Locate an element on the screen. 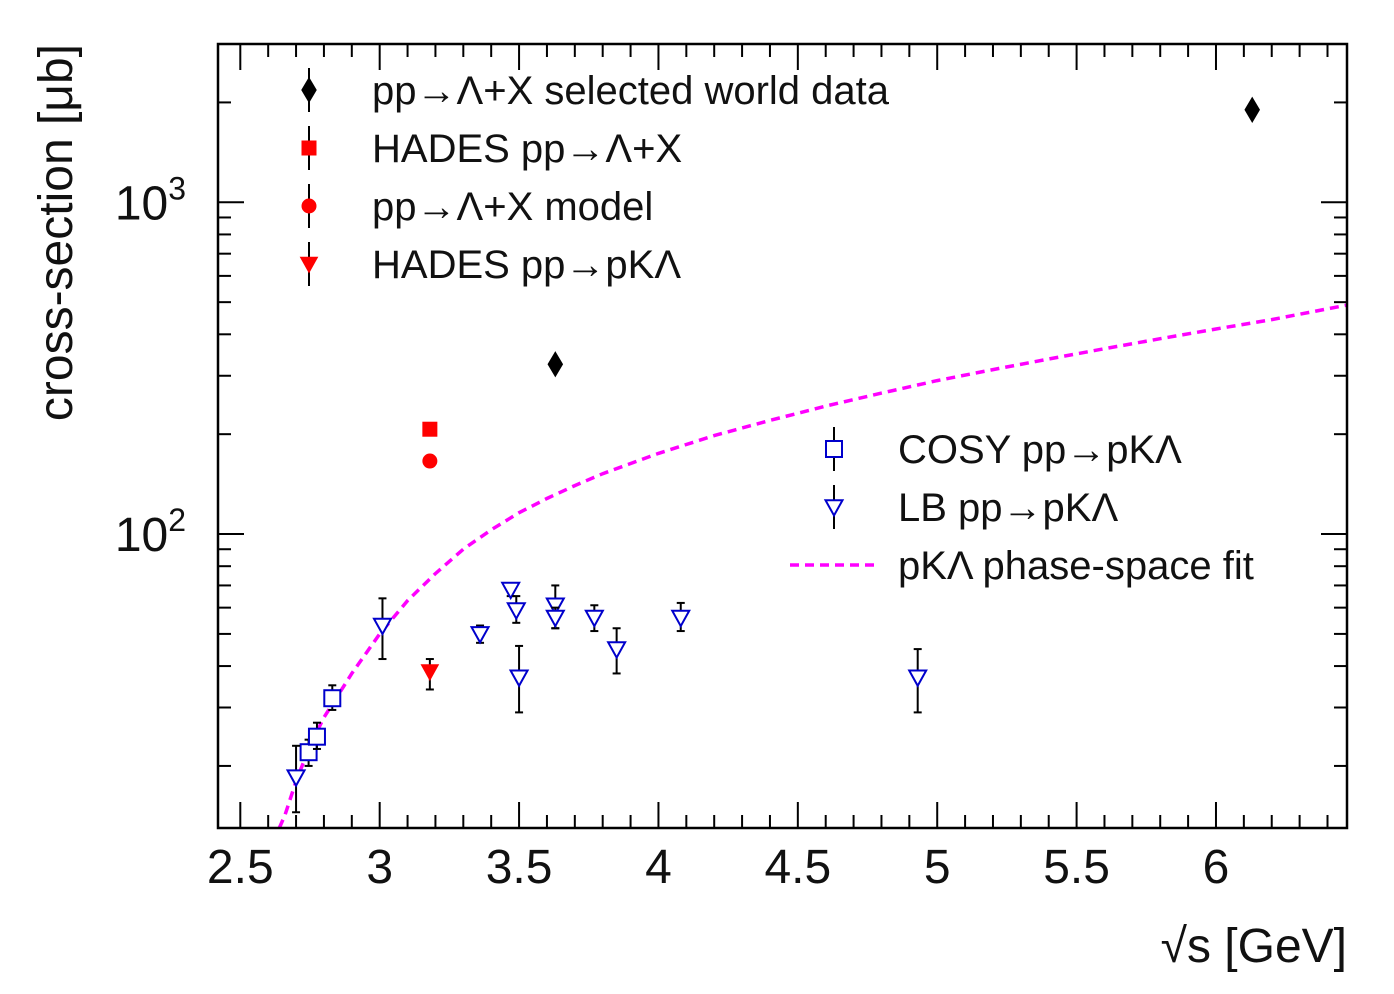  y-tick-label: 10² is located at coordinates (150, 532).